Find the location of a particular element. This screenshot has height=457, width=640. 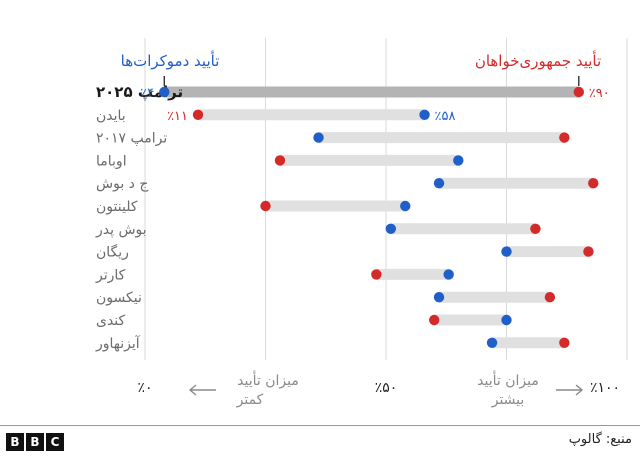

category-label: ترامپ ۲۰۲۵ is located at coordinates (139, 92).